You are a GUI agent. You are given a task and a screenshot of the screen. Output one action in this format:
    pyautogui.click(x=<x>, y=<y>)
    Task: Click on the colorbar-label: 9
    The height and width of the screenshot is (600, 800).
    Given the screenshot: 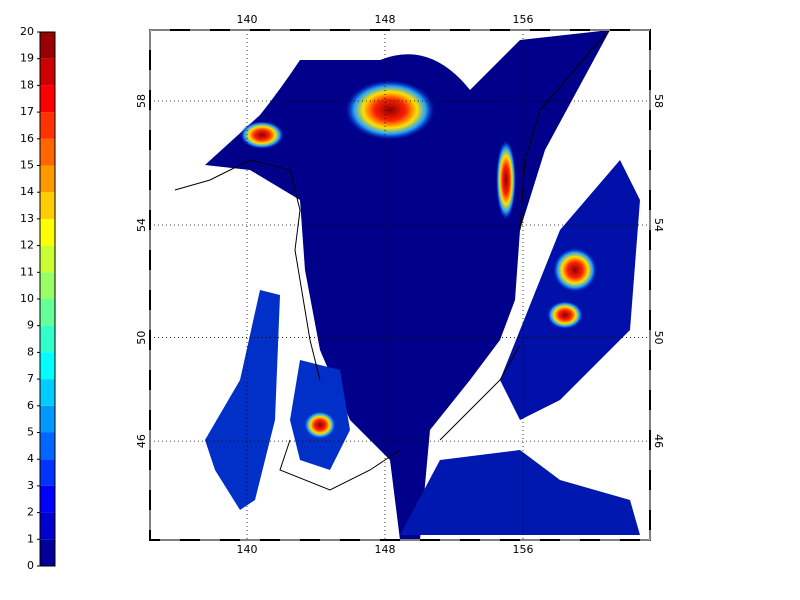 What is the action you would take?
    pyautogui.click(x=30, y=325)
    